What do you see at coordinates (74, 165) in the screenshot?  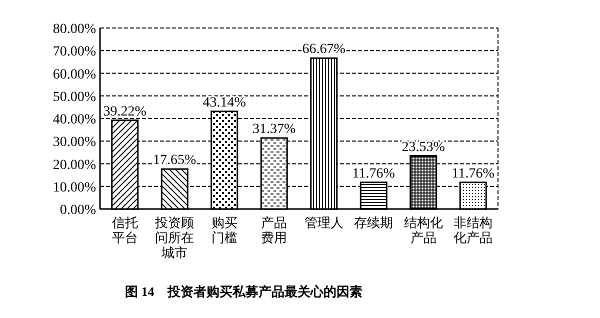 I see `y-tick-label: 20.00%` at bounding box center [74, 165].